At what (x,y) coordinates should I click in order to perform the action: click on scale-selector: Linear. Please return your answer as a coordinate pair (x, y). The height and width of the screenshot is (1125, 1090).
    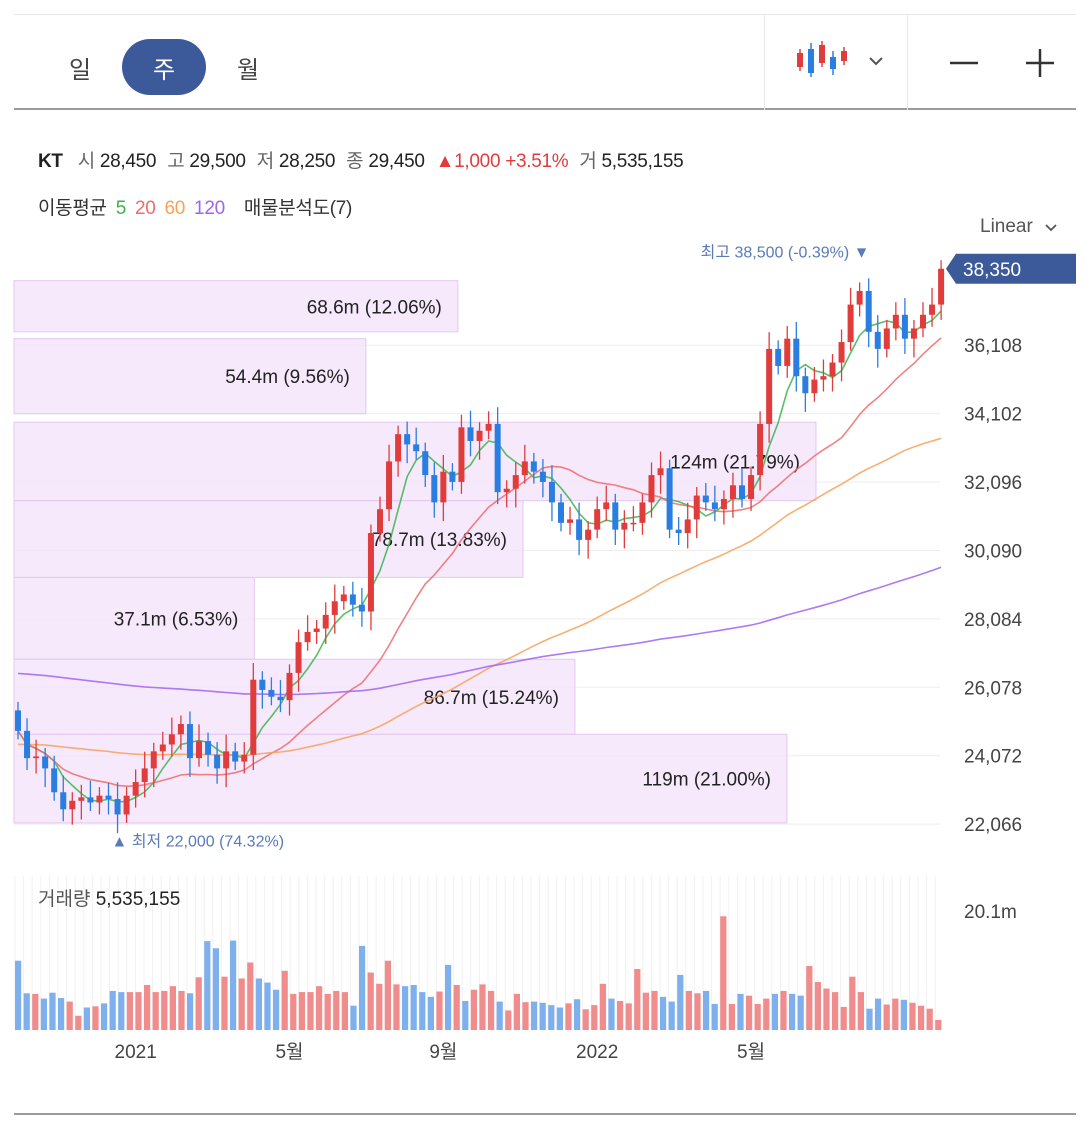
    Looking at the image, I should click on (1020, 227).